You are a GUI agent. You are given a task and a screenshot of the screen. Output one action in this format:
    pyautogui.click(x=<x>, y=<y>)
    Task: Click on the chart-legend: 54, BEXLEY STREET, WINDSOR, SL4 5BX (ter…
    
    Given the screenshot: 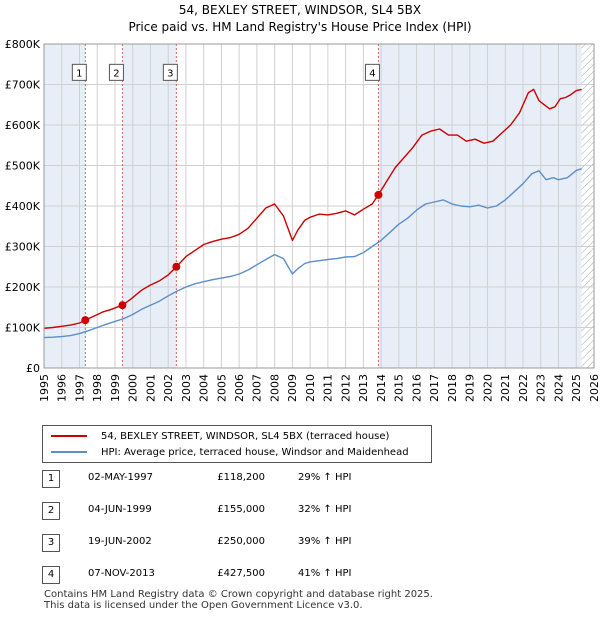 What is the action you would take?
    pyautogui.click(x=237, y=444)
    